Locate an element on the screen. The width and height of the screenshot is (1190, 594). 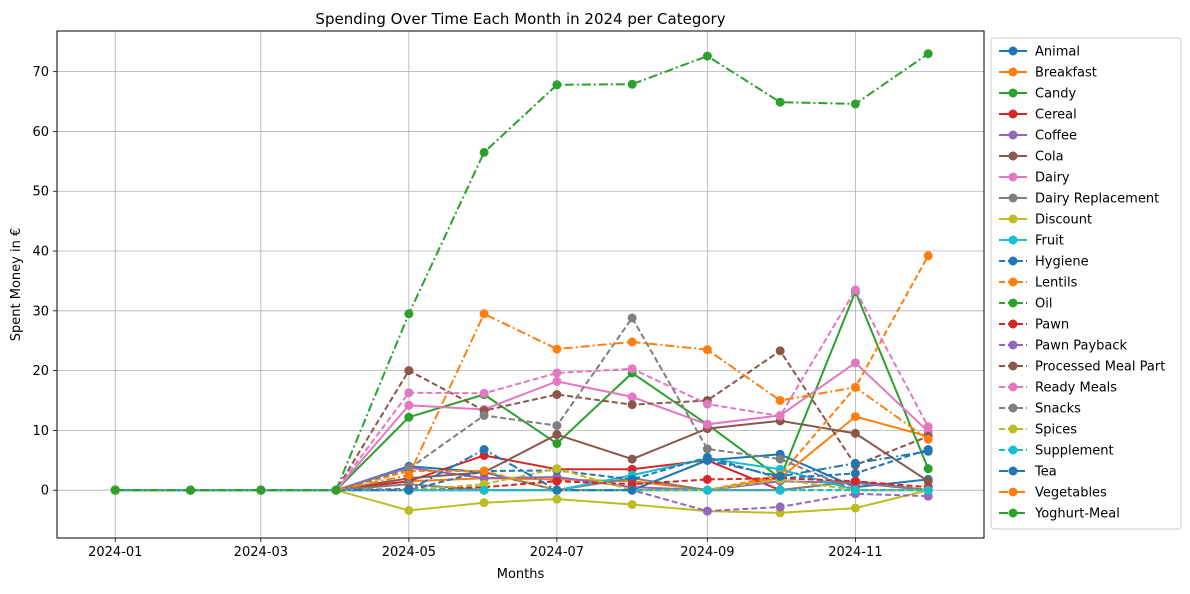
legend-label: Pawn Payback is located at coordinates (1081, 346).